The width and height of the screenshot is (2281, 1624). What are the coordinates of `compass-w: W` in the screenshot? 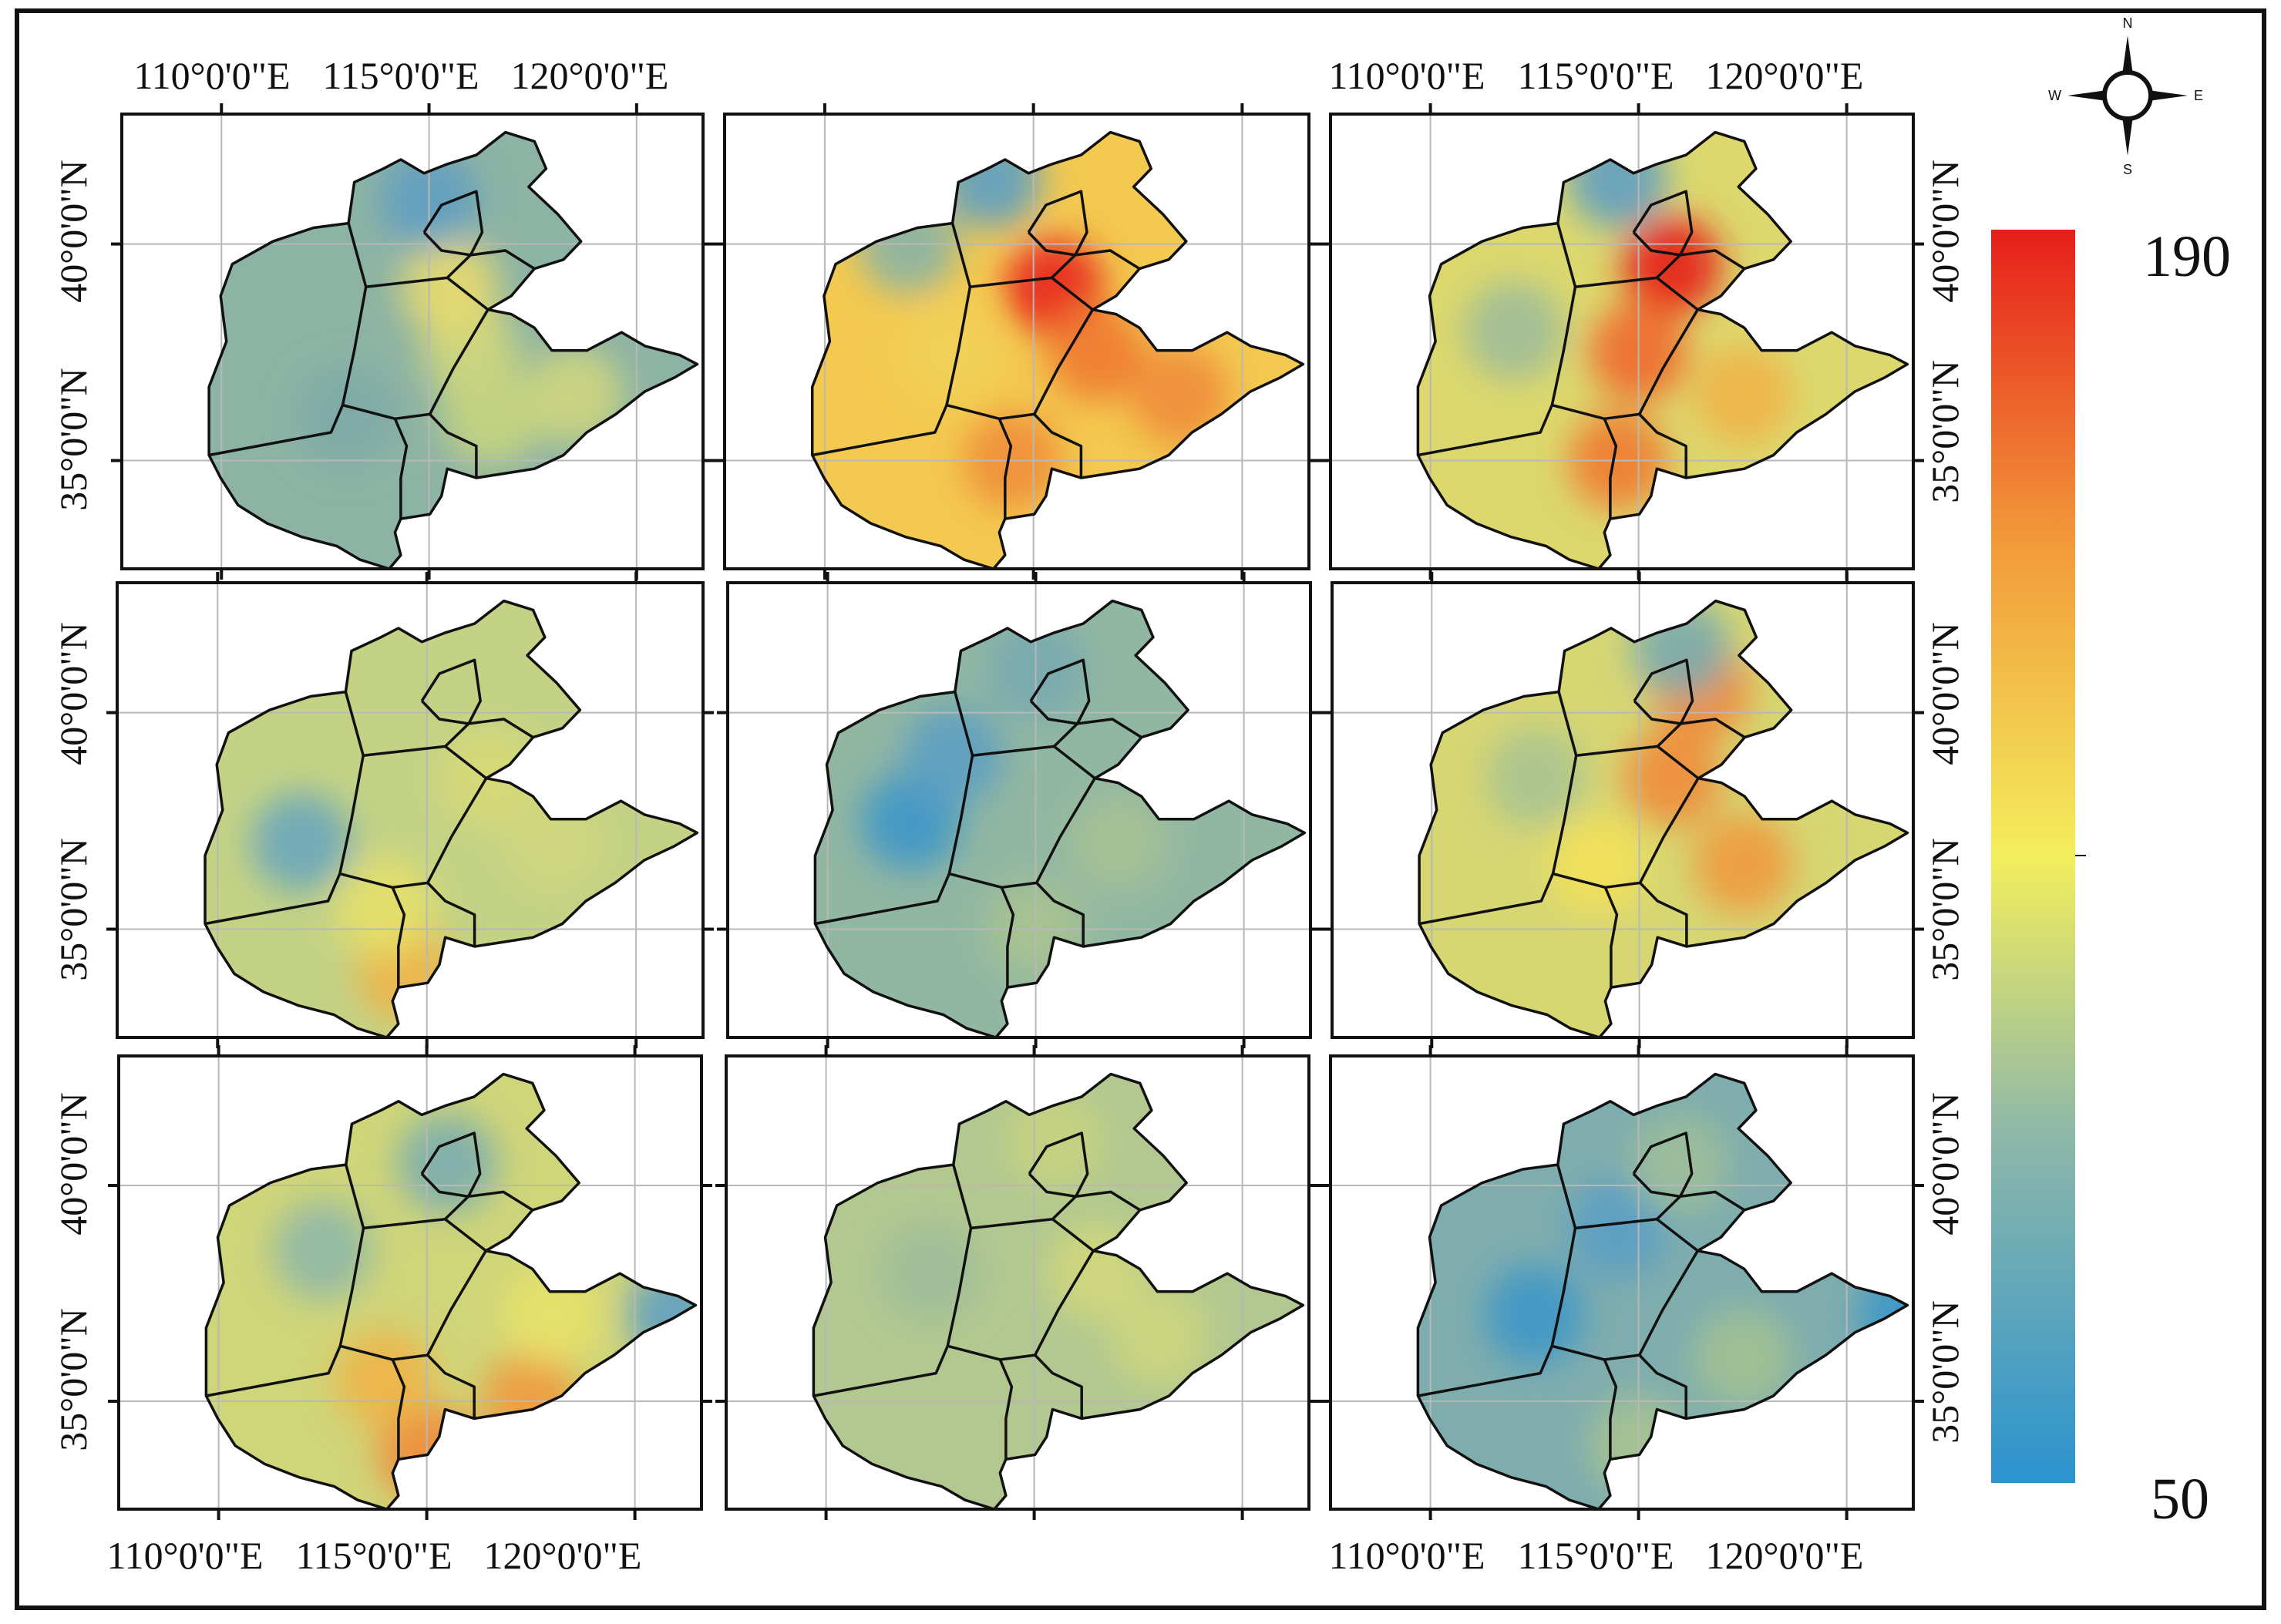 It's located at (2054, 95).